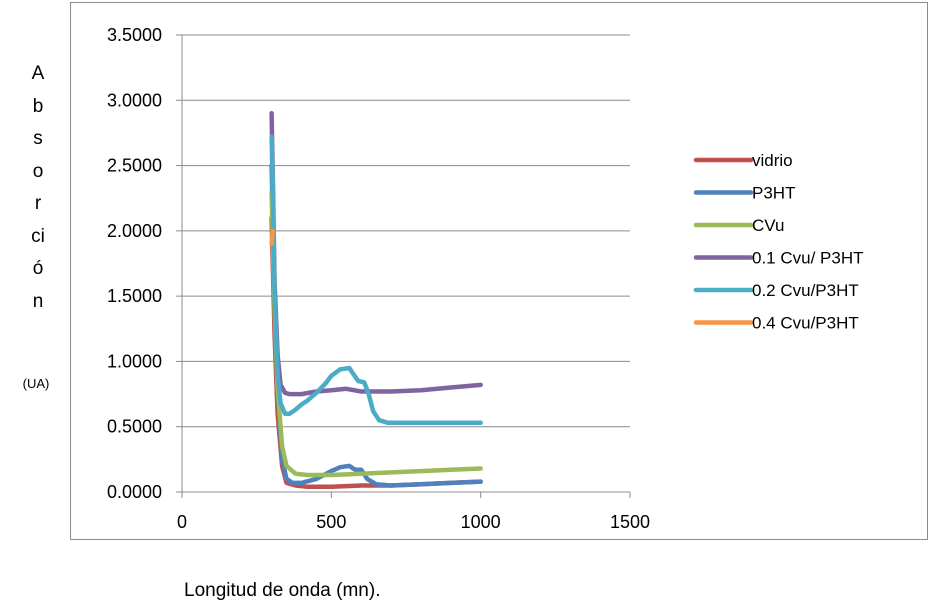 This screenshot has height=606, width=930. Describe the element at coordinates (134, 296) in the screenshot. I see `y-tick-label: 1.5000` at that location.